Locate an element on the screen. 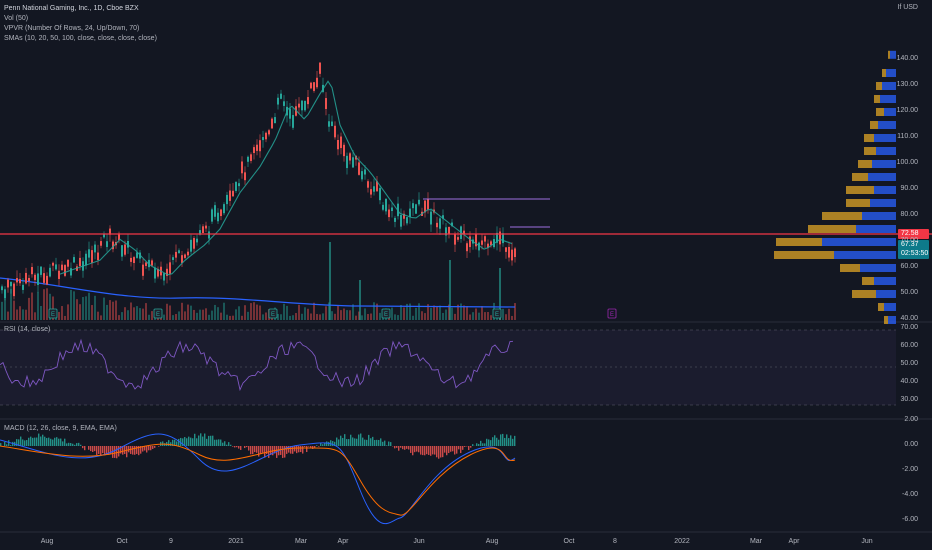 This screenshot has width=932, height=550. volume-profile-up is located at coordinates (885, 138).